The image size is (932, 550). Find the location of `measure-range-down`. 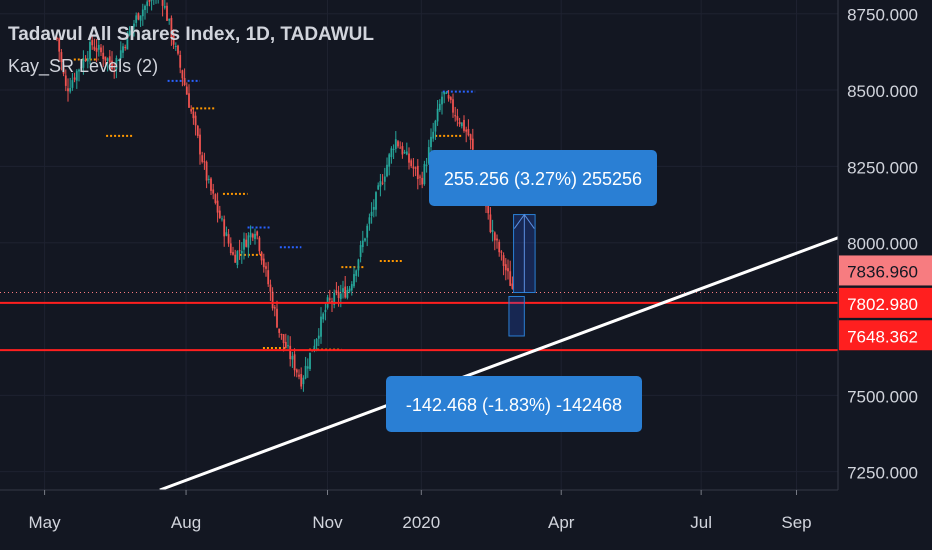

measure-range-down is located at coordinates (516, 316).